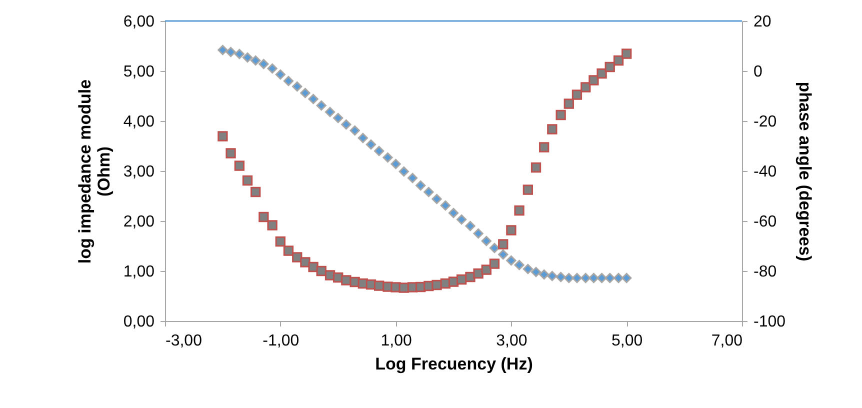 This screenshot has width=862, height=408. What do you see at coordinates (139, 22) in the screenshot?
I see `y-tick-label: 6,00` at bounding box center [139, 22].